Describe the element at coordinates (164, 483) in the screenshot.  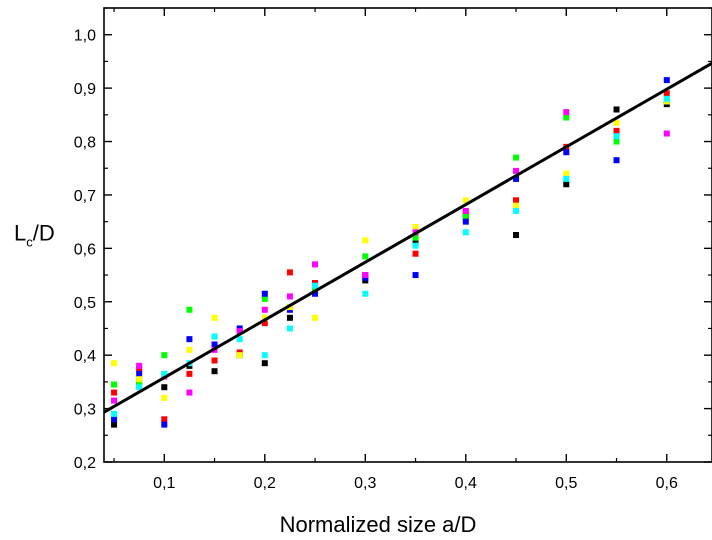
I see `x-tick-label: 0,1` at that location.